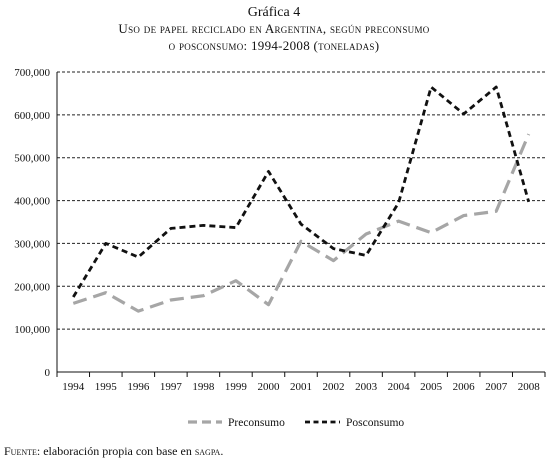 The width and height of the screenshot is (549, 462). Describe the element at coordinates (32, 202) in the screenshot. I see `y-tick-label: 400,000` at that location.